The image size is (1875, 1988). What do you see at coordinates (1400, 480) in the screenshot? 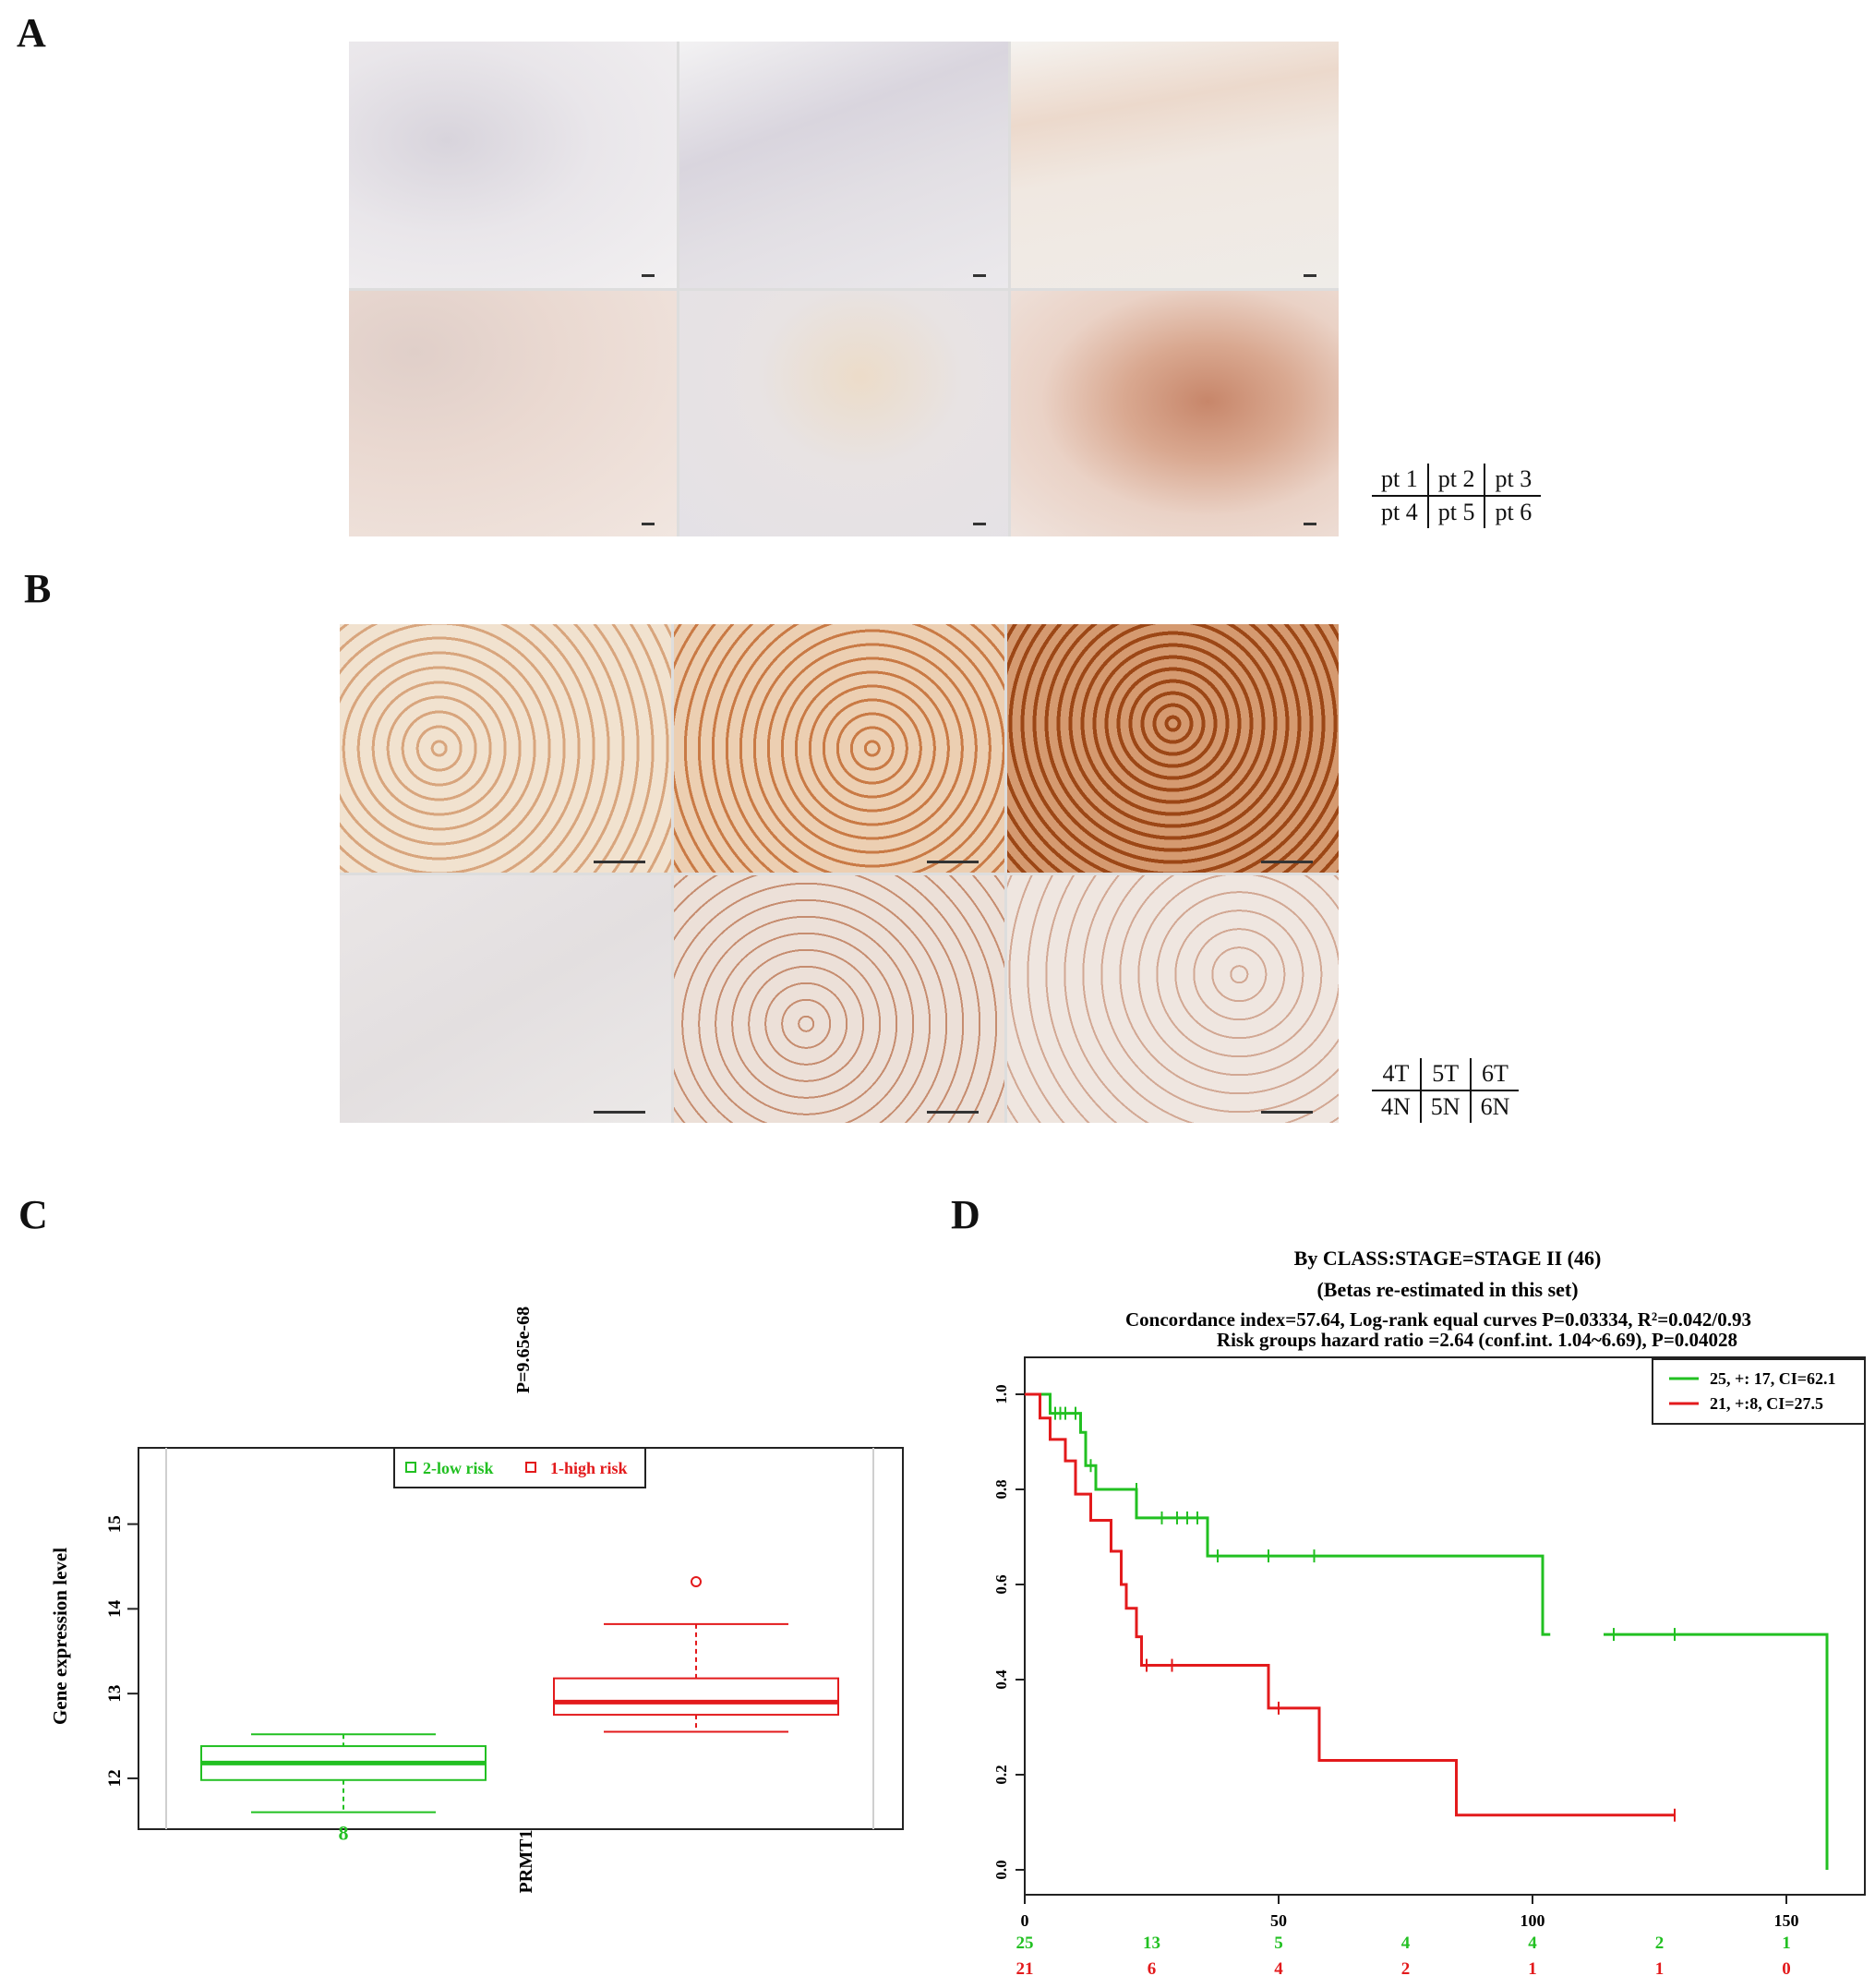
I see `key-cell: pt 1` at bounding box center [1400, 480].